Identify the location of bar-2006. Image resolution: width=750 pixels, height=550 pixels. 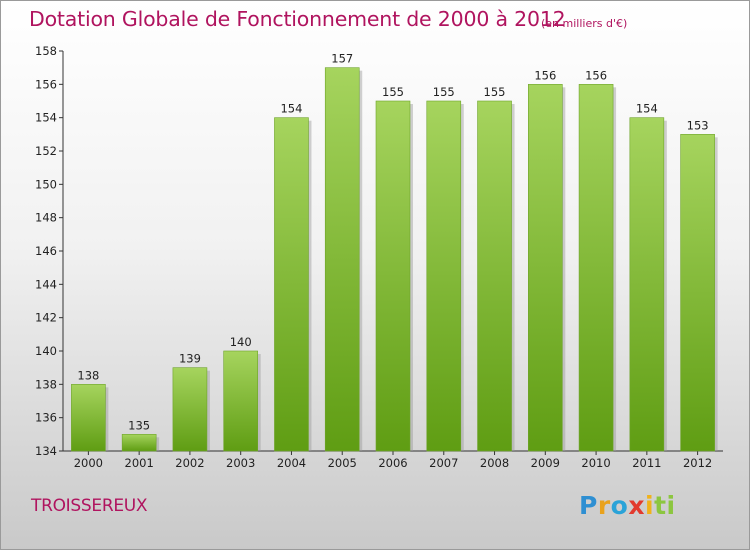
(393, 276).